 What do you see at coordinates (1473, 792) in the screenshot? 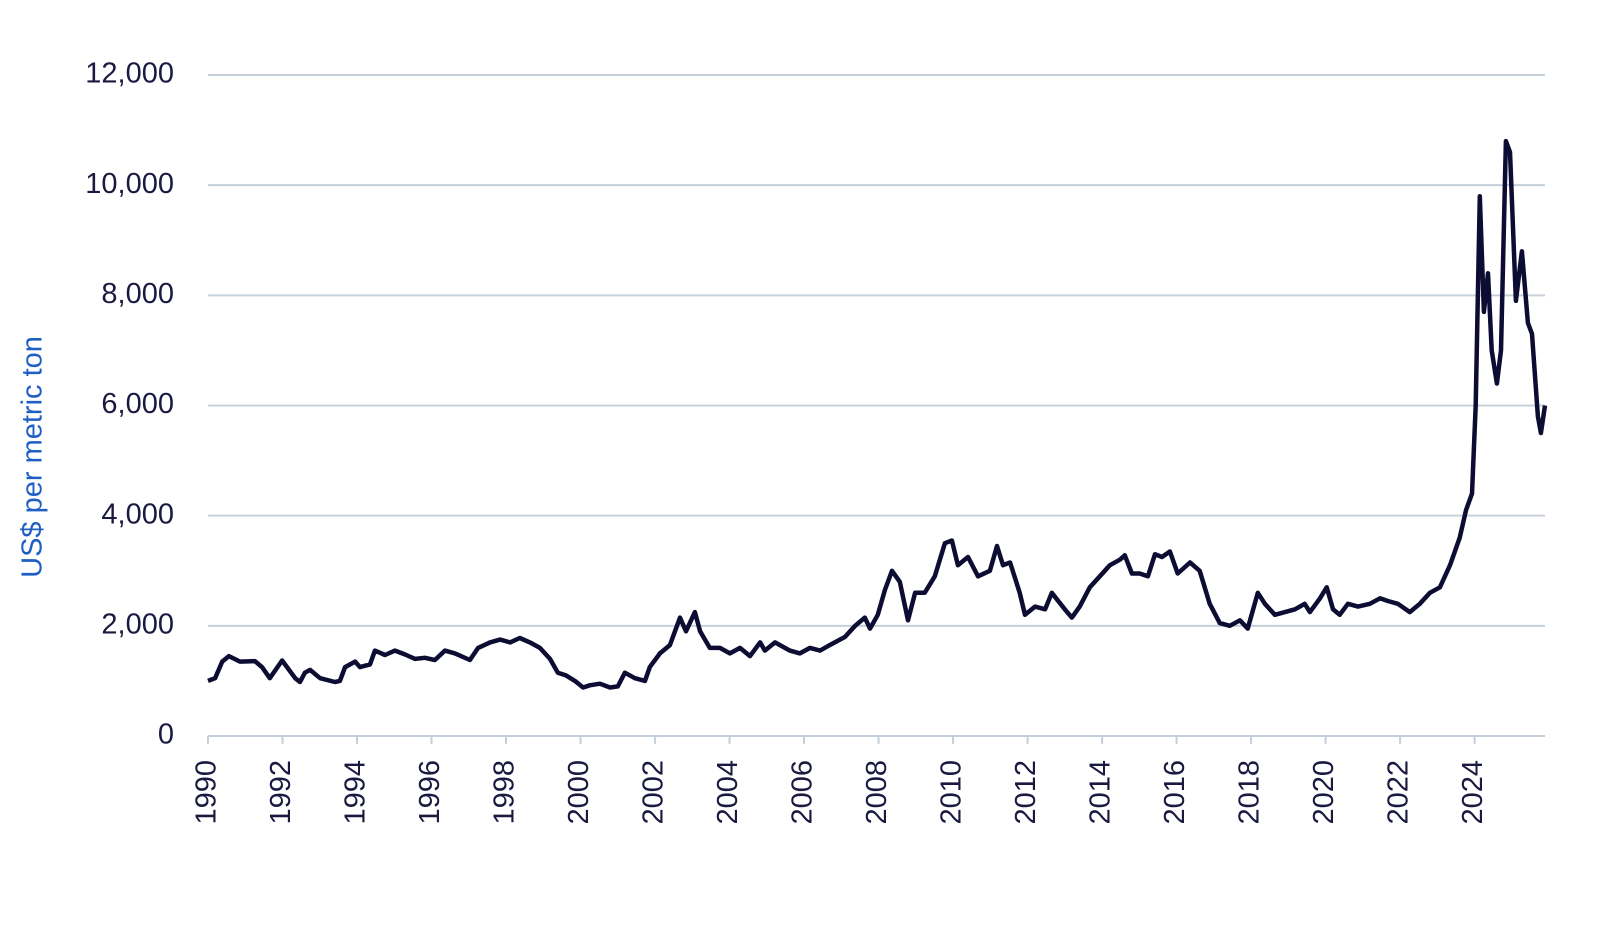
I see `x-tick-label: 2024` at bounding box center [1473, 792].